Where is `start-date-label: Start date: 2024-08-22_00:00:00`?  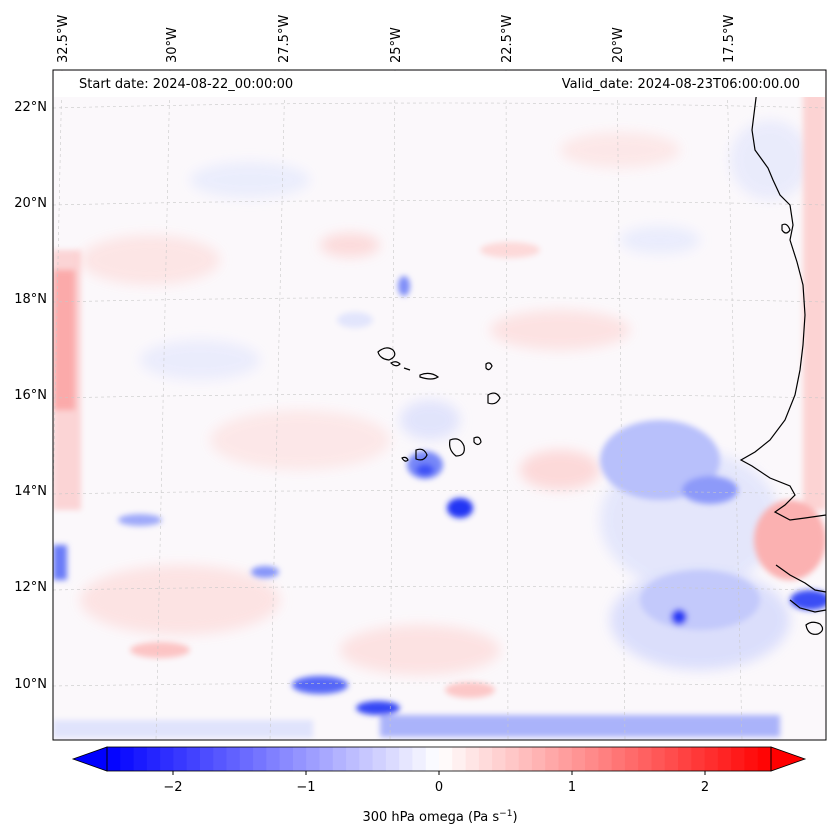
start-date-label: Start date: 2024-08-22_00:00:00 is located at coordinates (186, 84).